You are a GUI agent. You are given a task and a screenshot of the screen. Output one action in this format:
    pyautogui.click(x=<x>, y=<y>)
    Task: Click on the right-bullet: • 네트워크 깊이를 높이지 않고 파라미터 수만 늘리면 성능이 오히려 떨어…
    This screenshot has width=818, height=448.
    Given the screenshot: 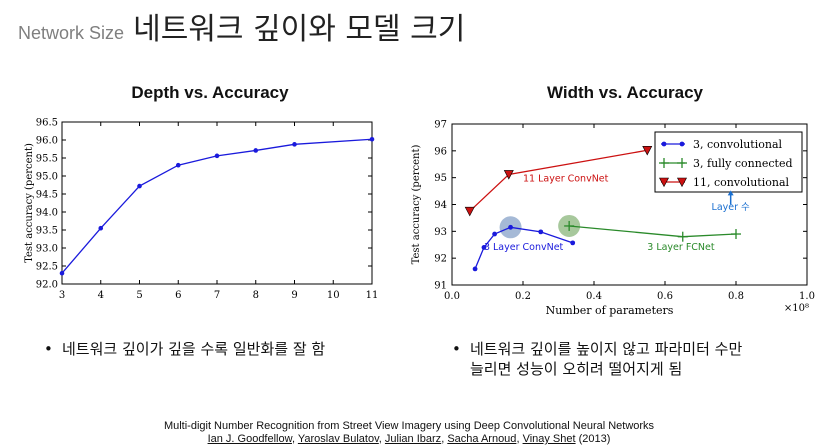 What is the action you would take?
    pyautogui.click(x=597, y=359)
    